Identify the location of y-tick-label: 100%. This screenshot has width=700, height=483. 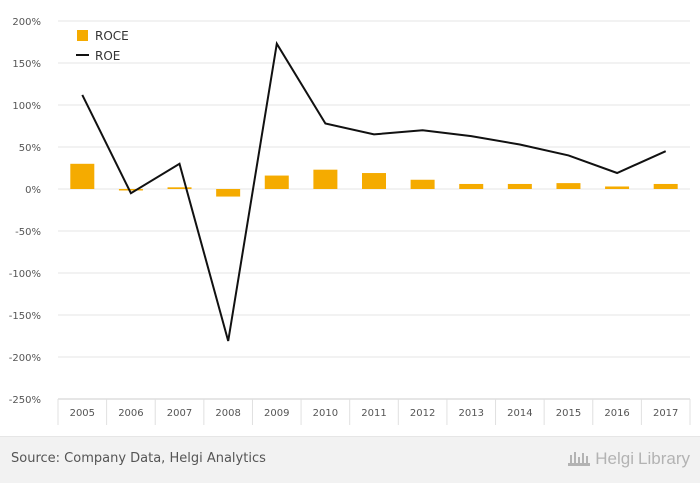
(26, 106).